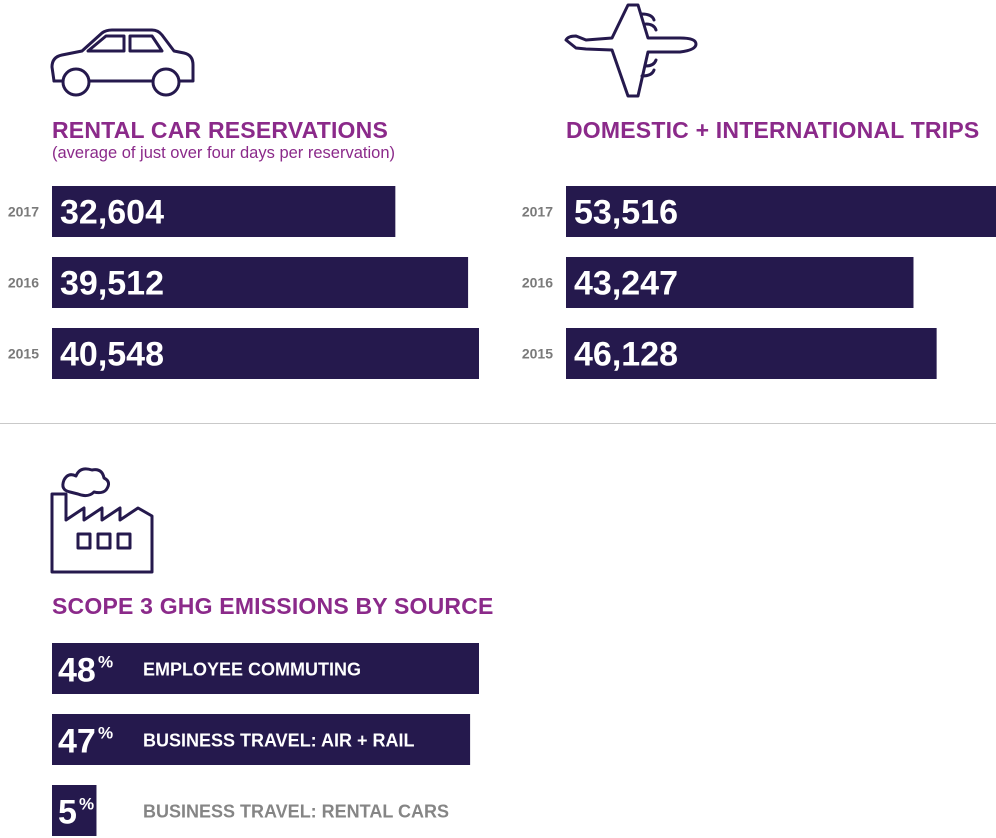 Image resolution: width=996 pixels, height=838 pixels. What do you see at coordinates (631, 50) in the screenshot?
I see `airplane-icon` at bounding box center [631, 50].